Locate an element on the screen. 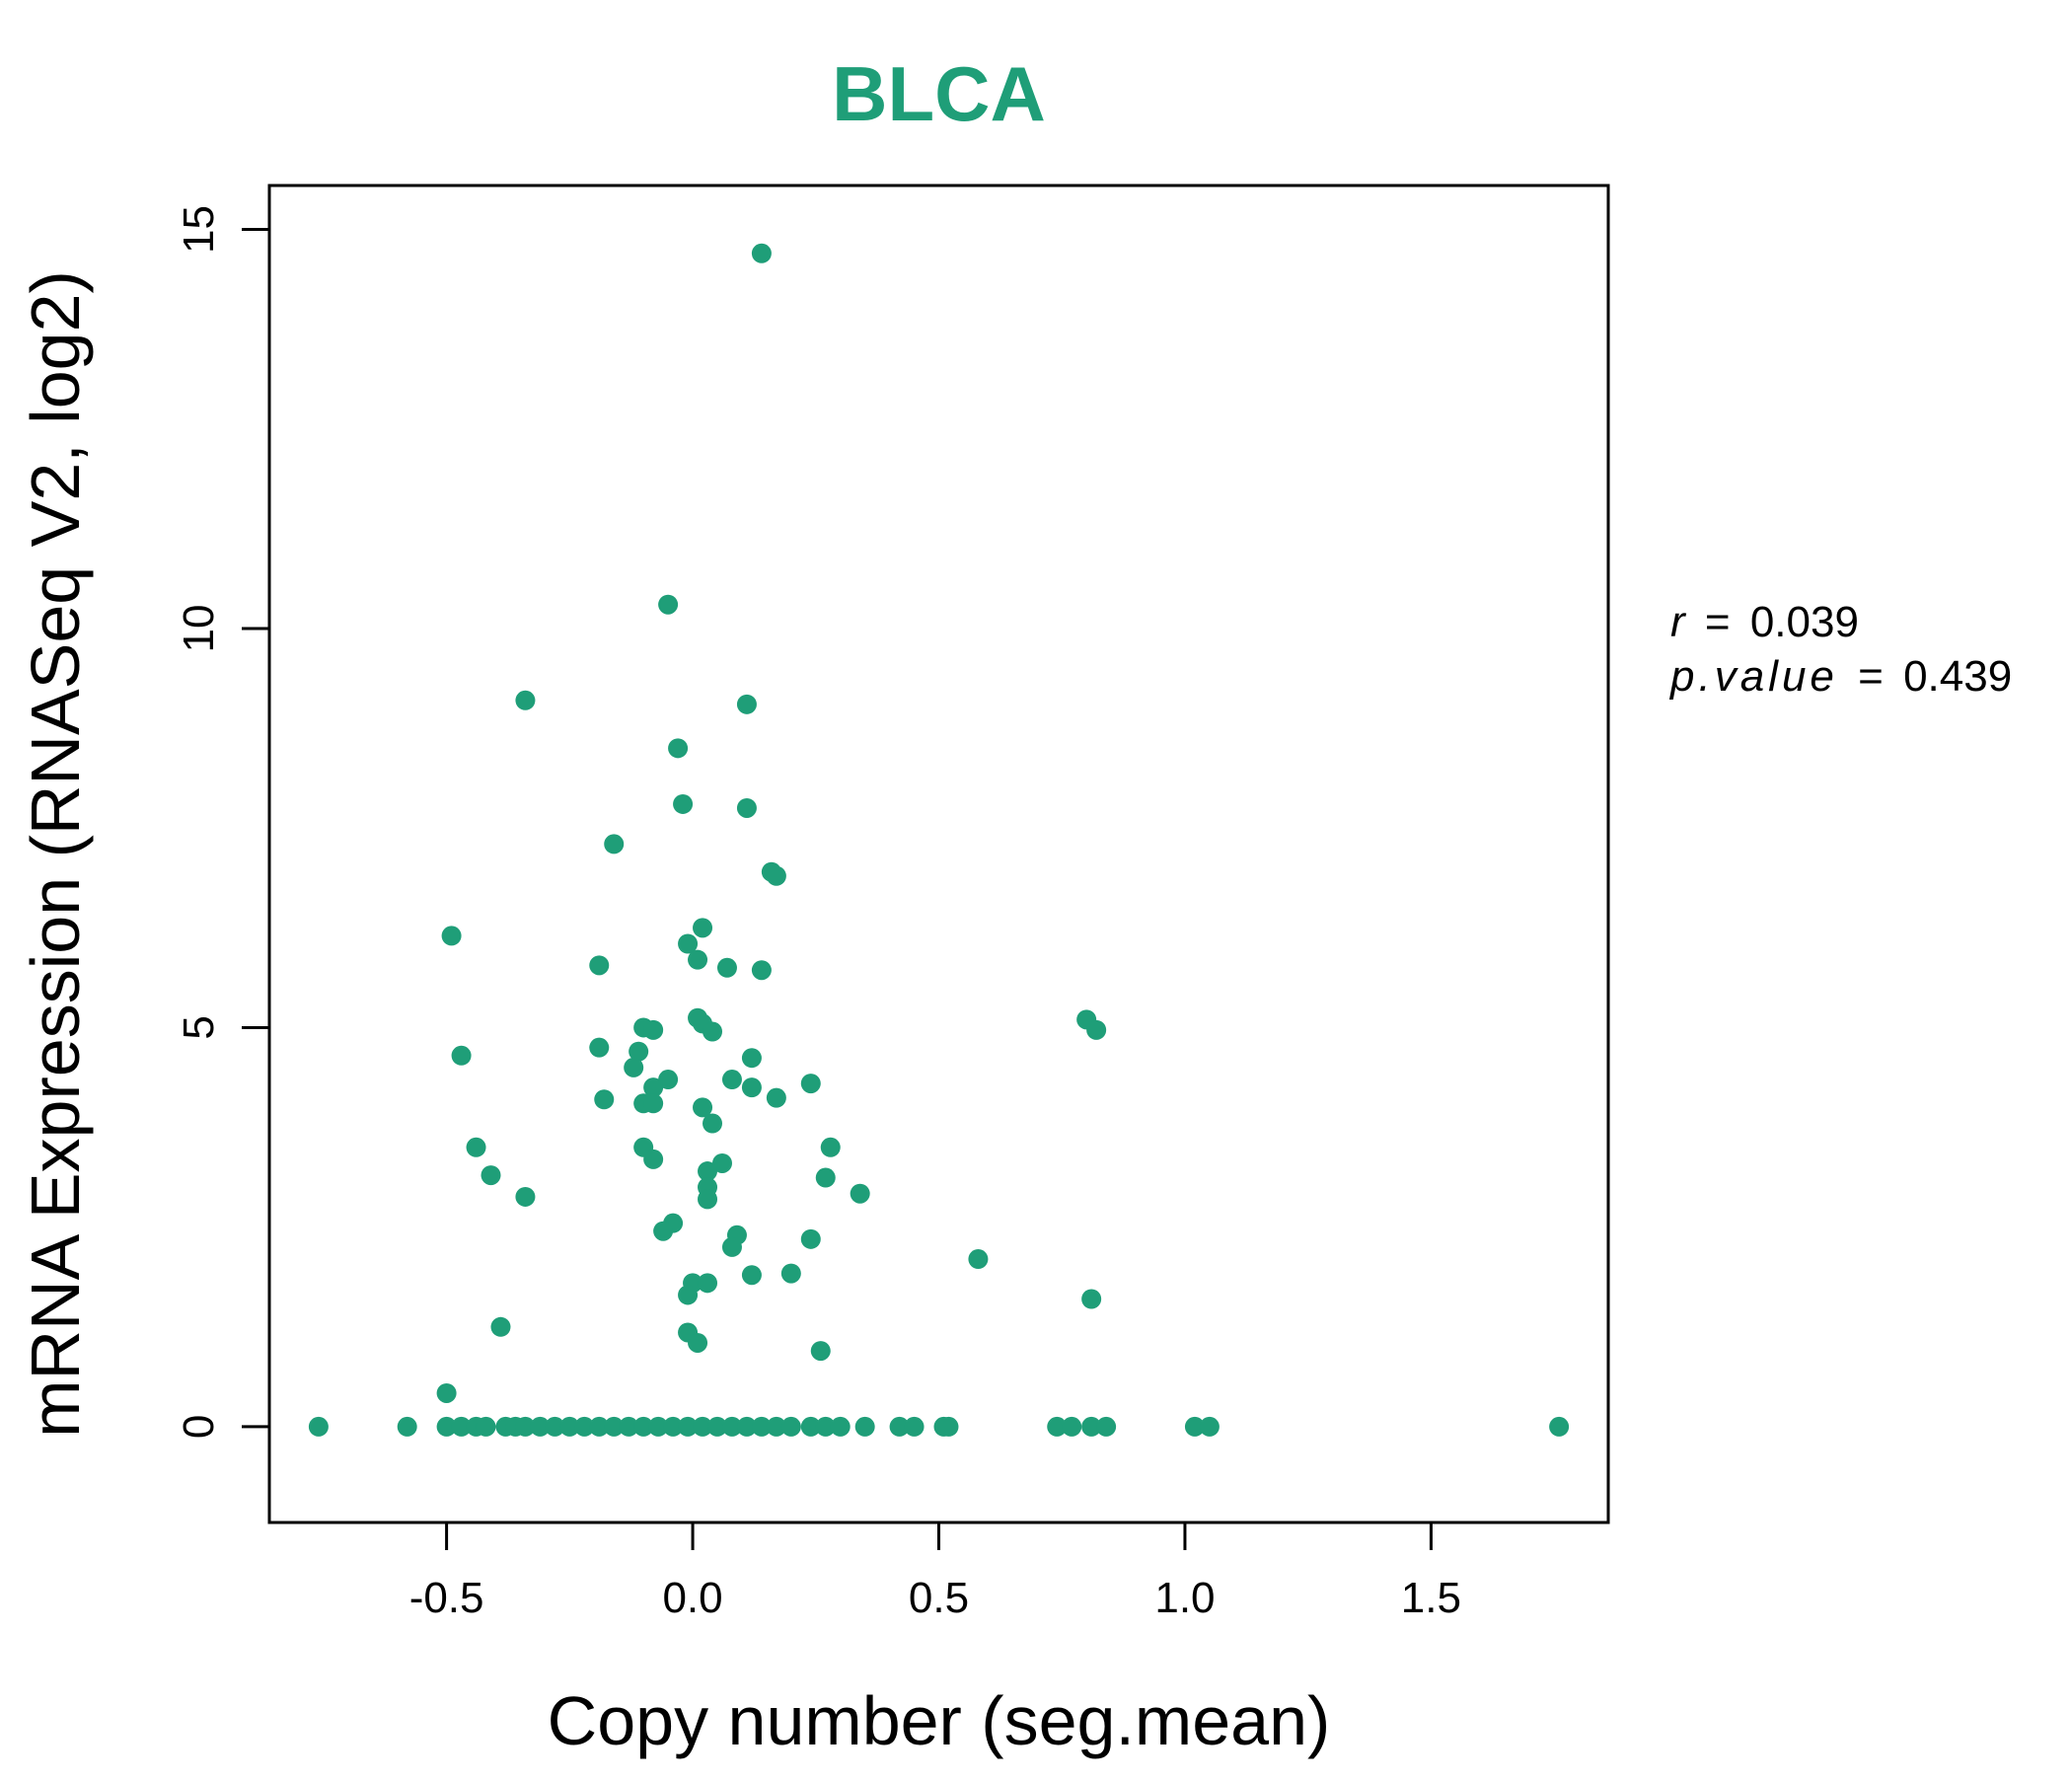  chart-title: BLCA is located at coordinates (939, 93).